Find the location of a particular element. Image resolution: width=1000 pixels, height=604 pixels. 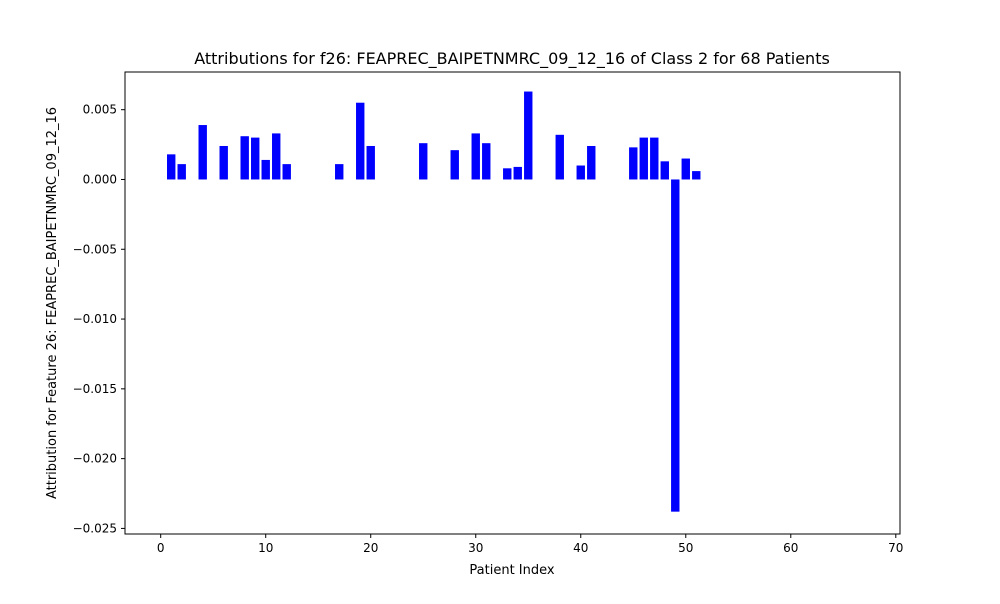

x-tick-label: 20 is located at coordinates (370, 548).